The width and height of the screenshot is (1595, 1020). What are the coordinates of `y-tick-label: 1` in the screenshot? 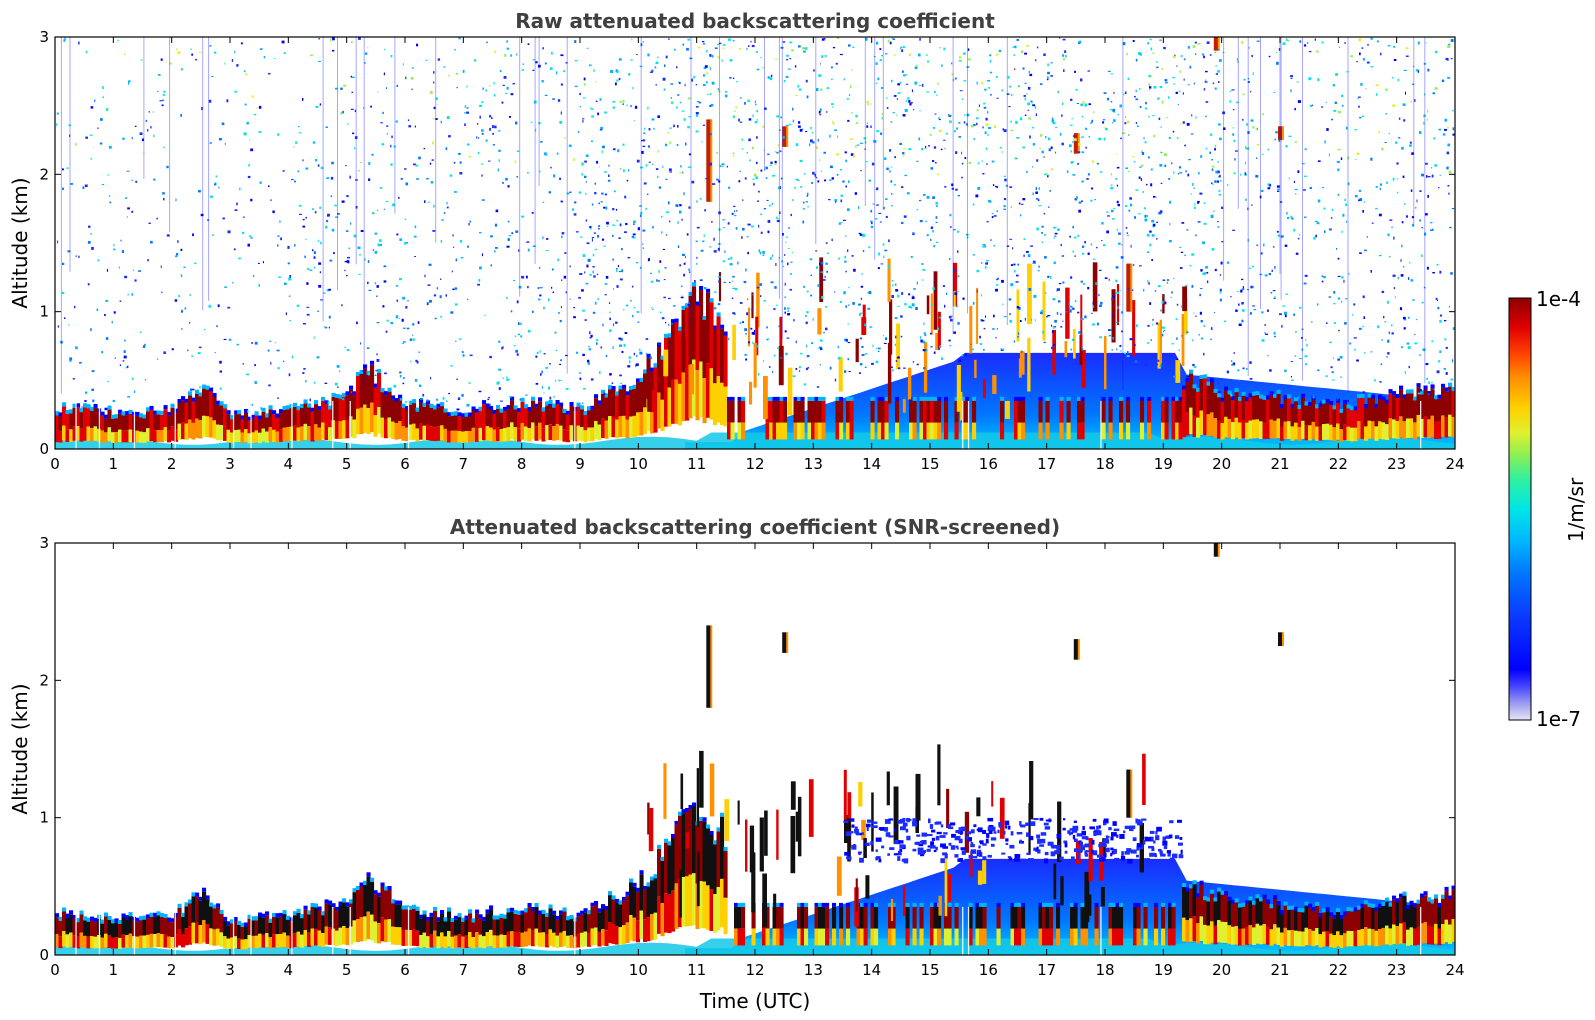 It's located at (44, 312).